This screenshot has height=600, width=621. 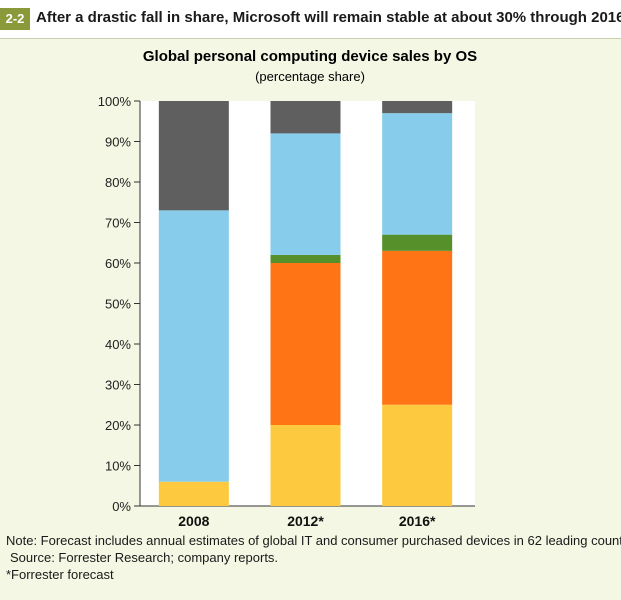 I want to click on y-tick-label: 0%, so click(x=121, y=506).